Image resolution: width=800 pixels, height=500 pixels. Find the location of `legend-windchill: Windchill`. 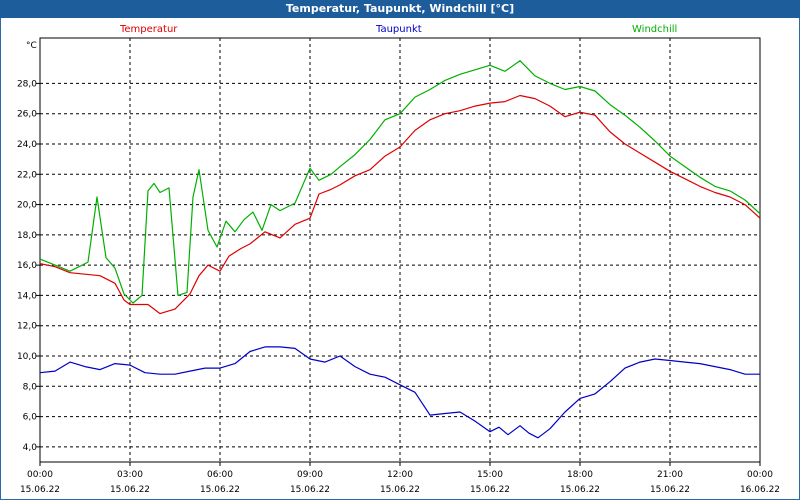

legend-windchill: Windchill is located at coordinates (655, 29).